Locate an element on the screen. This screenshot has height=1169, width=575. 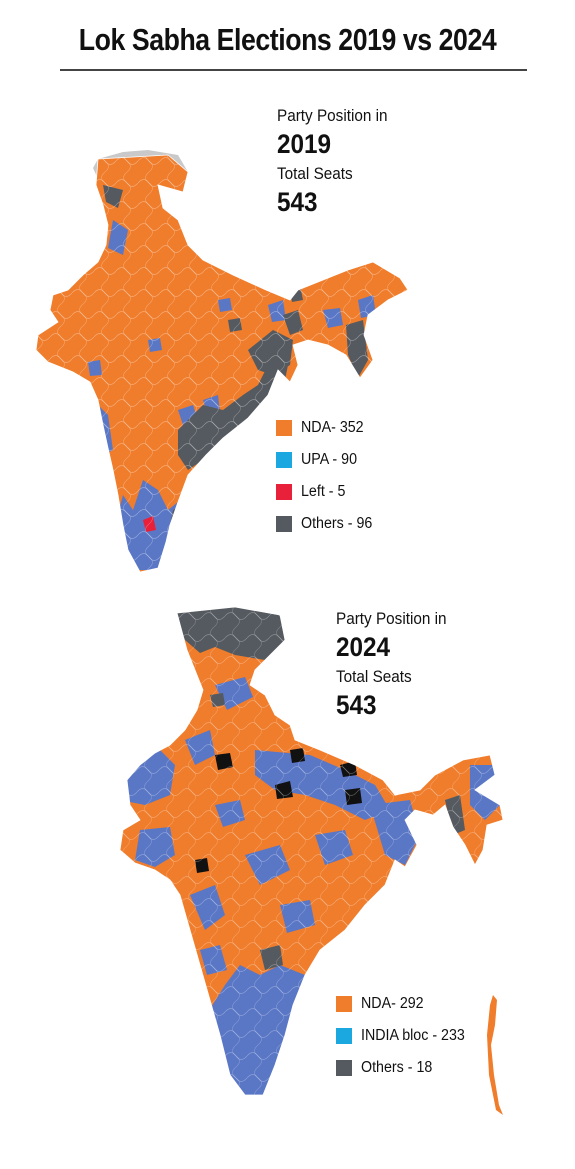
legend-item: NDA- 352 is located at coordinates (327, 428).